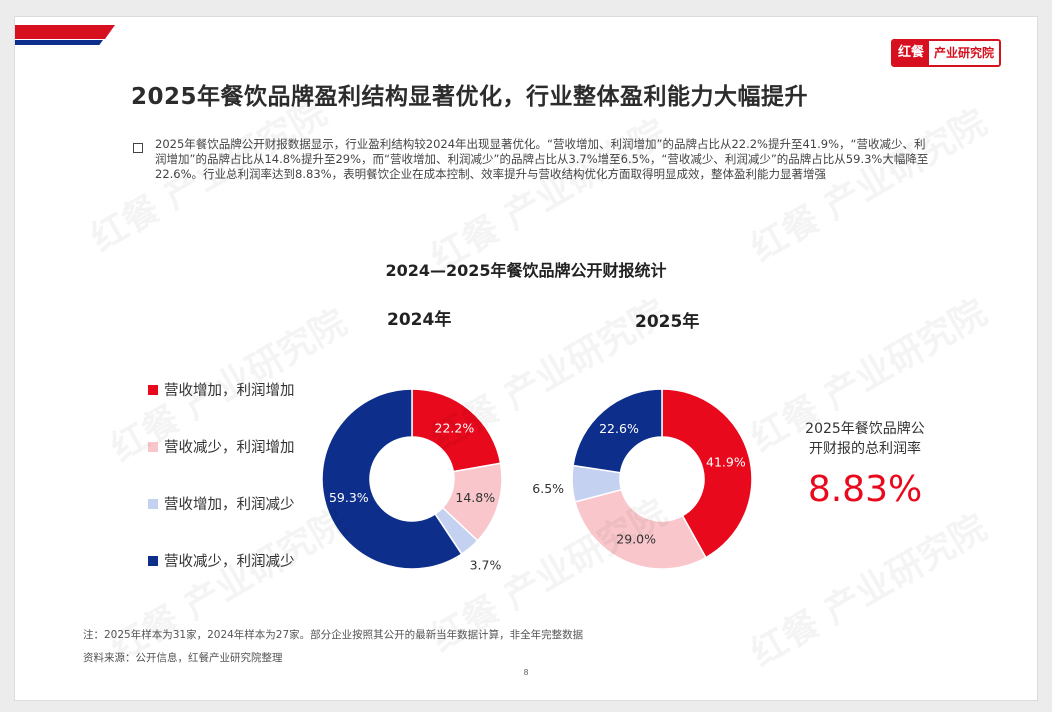 Image resolution: width=1052 pixels, height=712 pixels. I want to click on donut-slice-2024年-dec-dec, so click(392, 479).